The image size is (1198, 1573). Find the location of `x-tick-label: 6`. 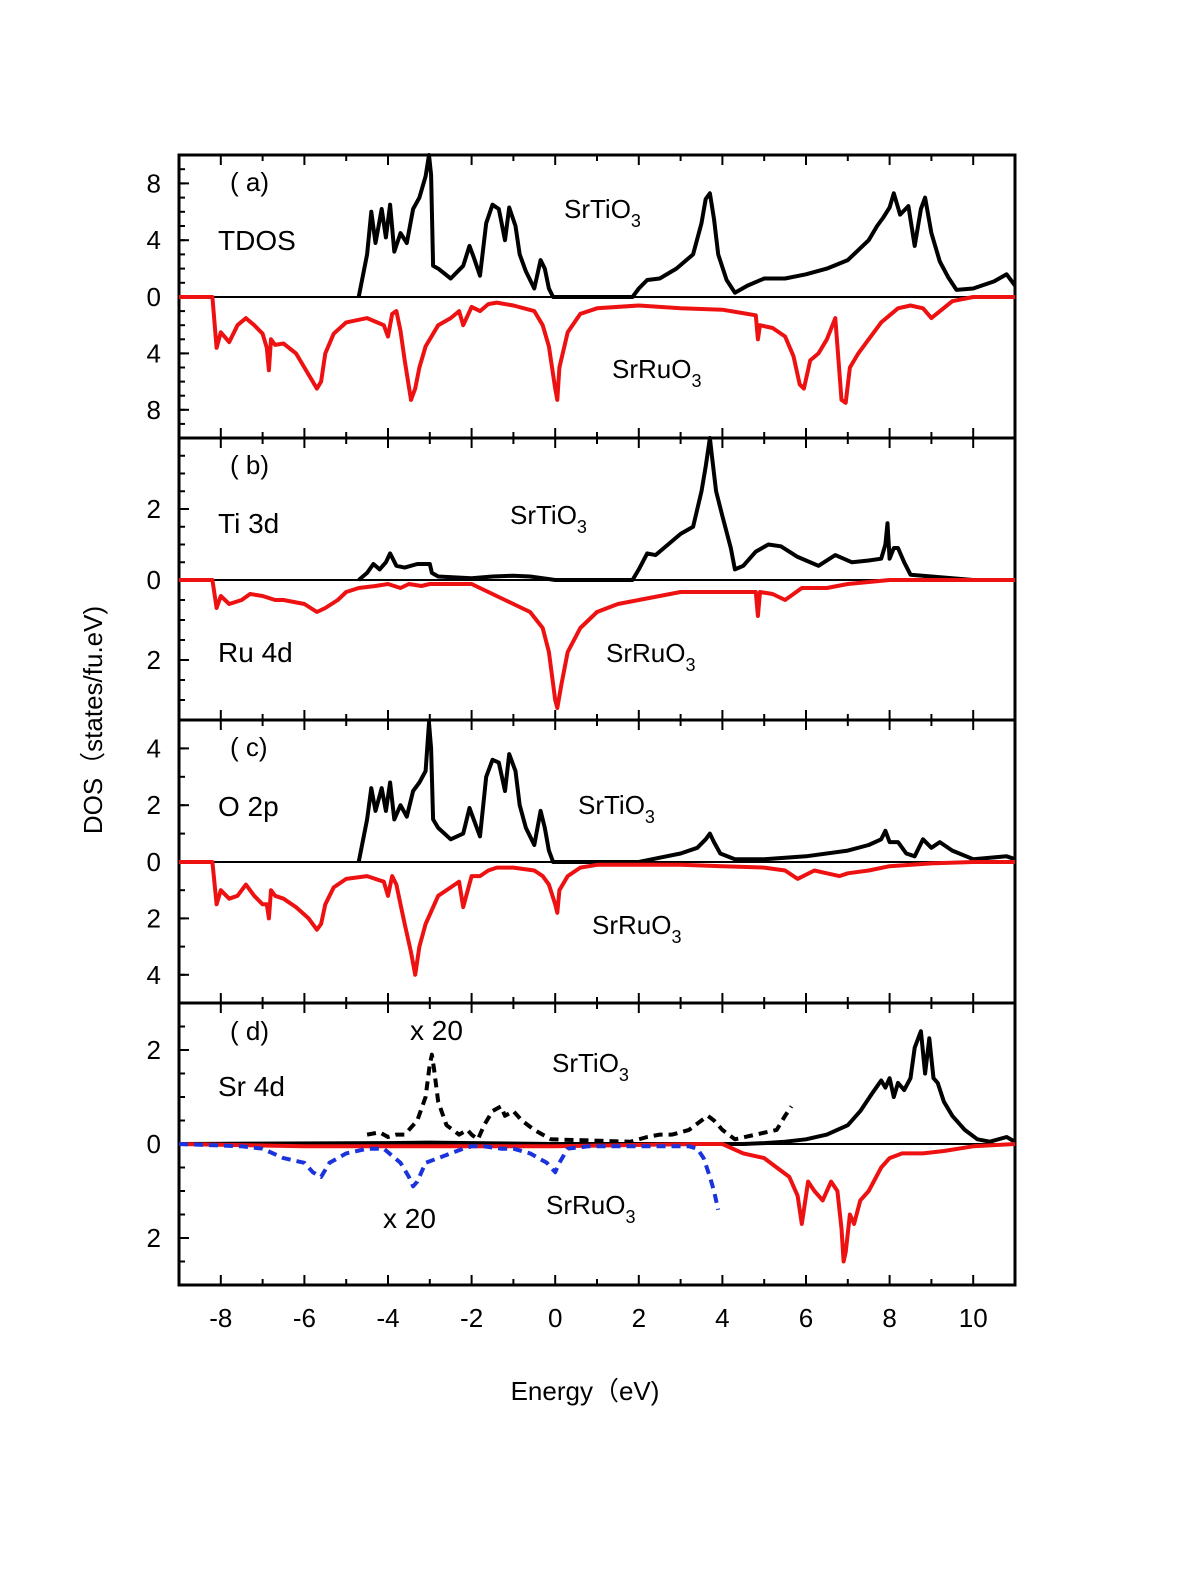

x-tick-label: 6 is located at coordinates (806, 1318).